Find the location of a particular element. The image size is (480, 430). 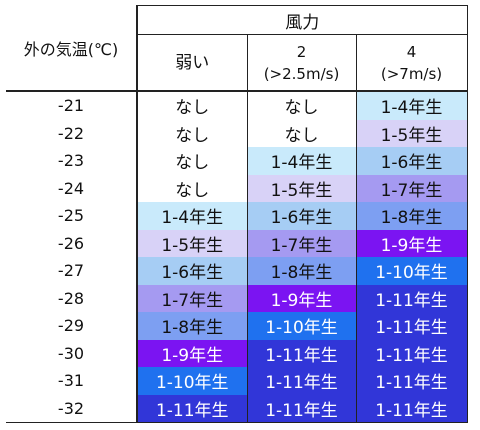

wind-column-header: 弱い is located at coordinates (192, 63).